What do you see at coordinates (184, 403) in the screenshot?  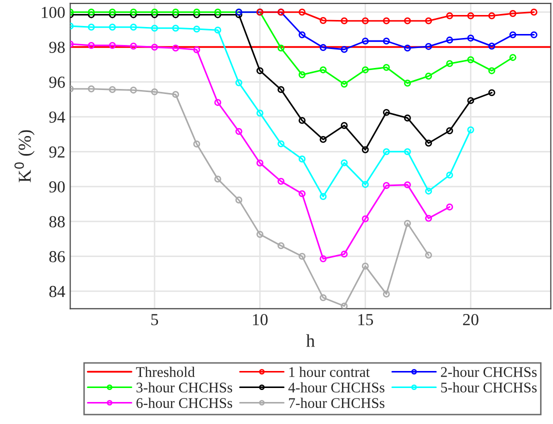 I see `legend-label: 6-hour CHCHSs` at bounding box center [184, 403].